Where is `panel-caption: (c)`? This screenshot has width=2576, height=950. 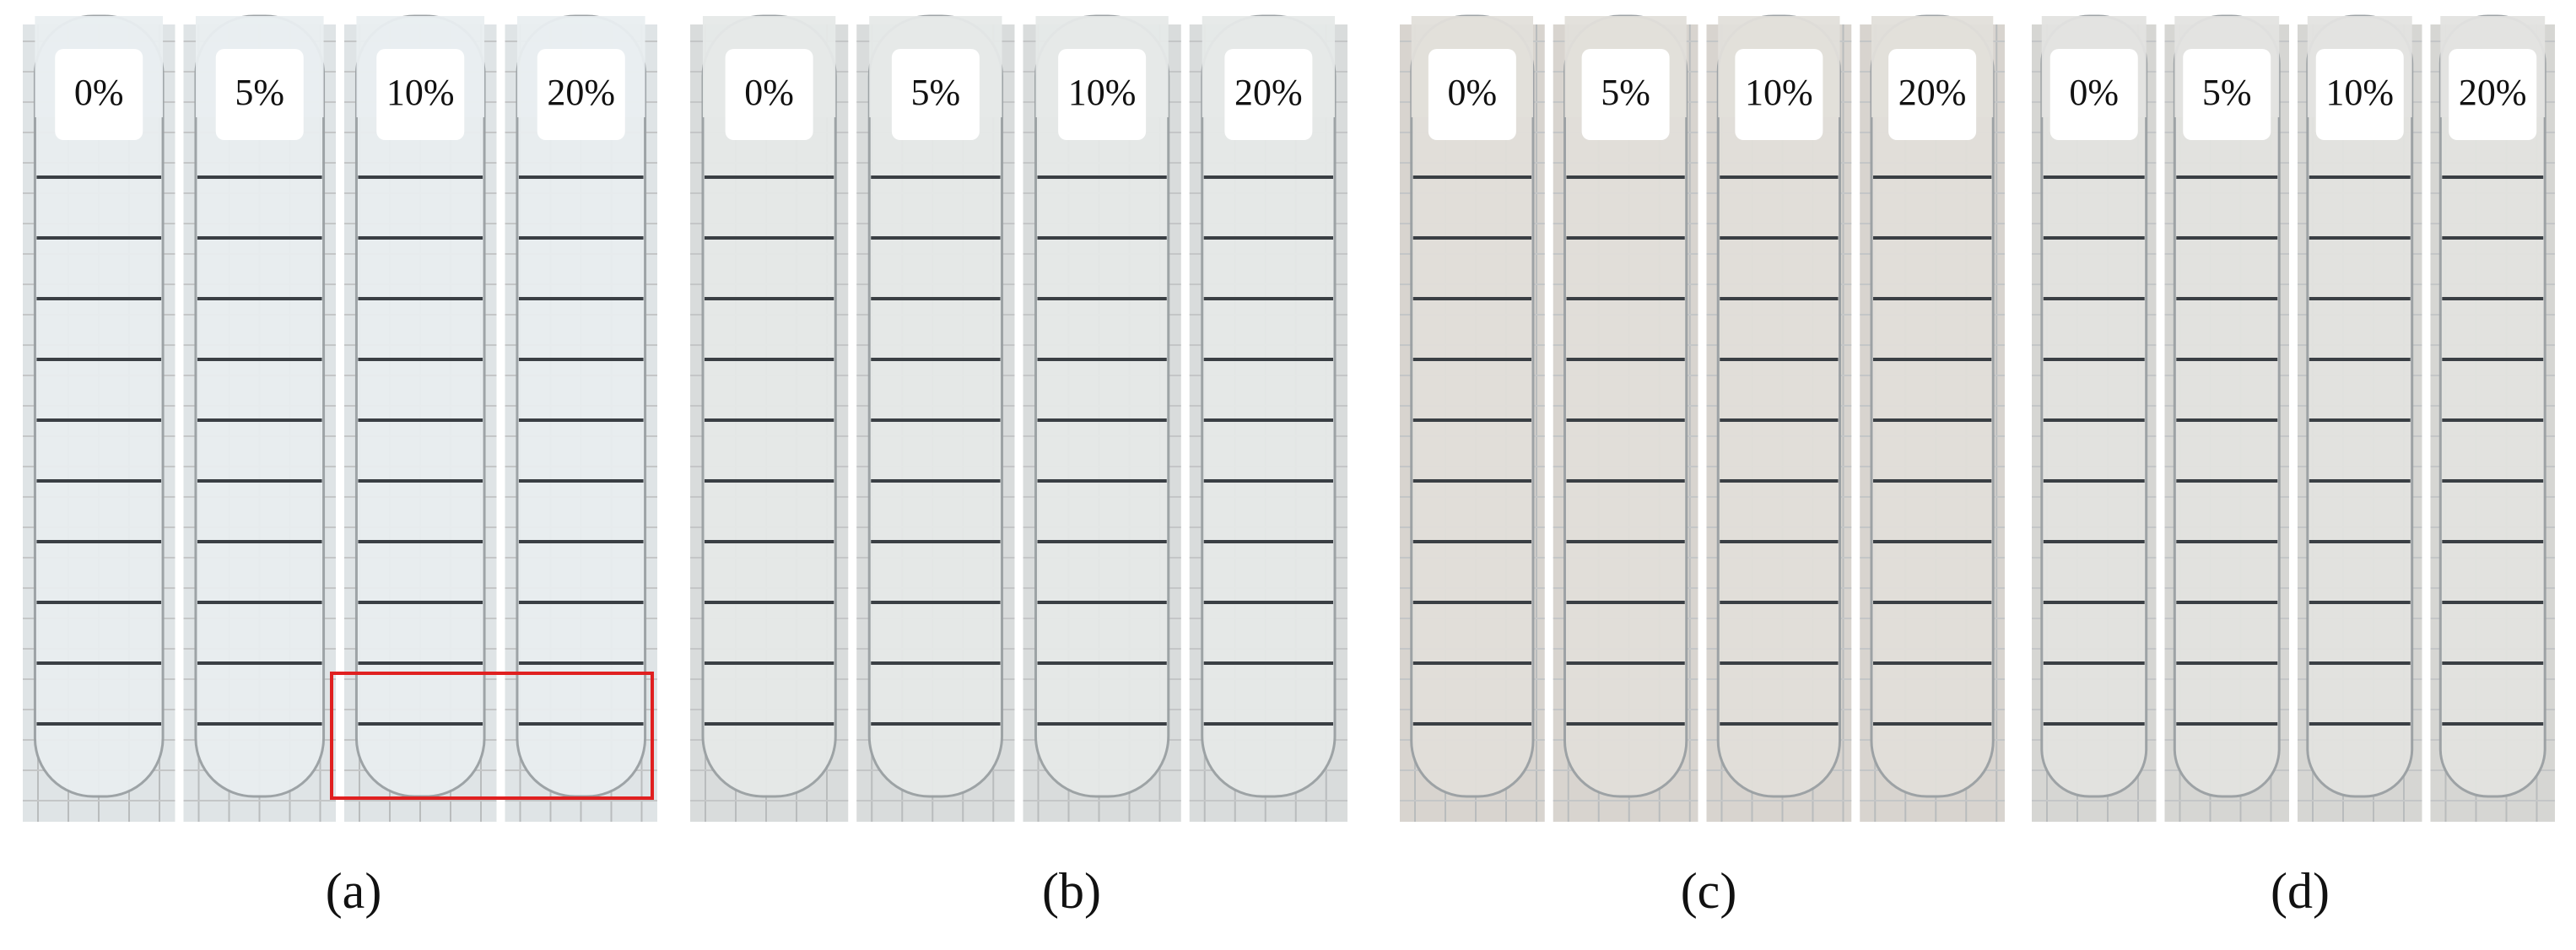
panel-caption: (c) is located at coordinates (1709, 891).